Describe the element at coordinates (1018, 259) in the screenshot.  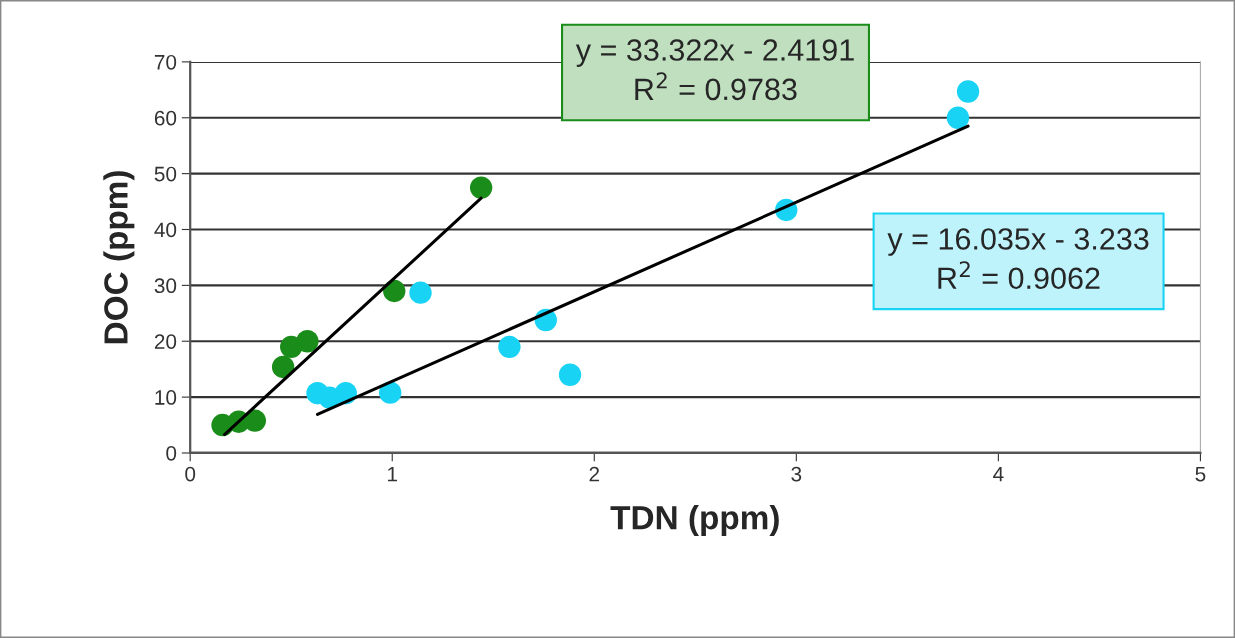
I see `annotation: y = 16.035x - 3.233 R$^{2}$ = 0.9062` at that location.